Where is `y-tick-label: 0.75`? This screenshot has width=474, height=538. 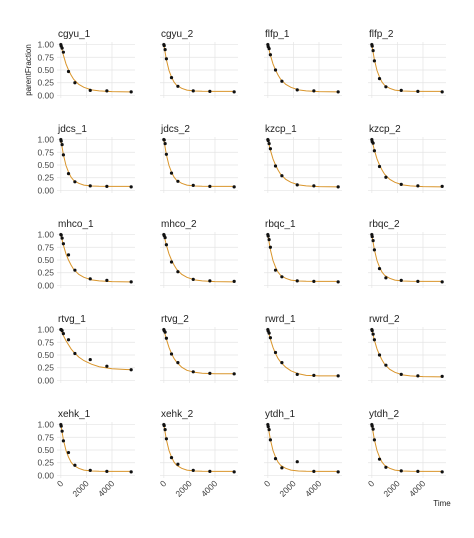 y-tick-label: 0.75 is located at coordinates (45, 437).